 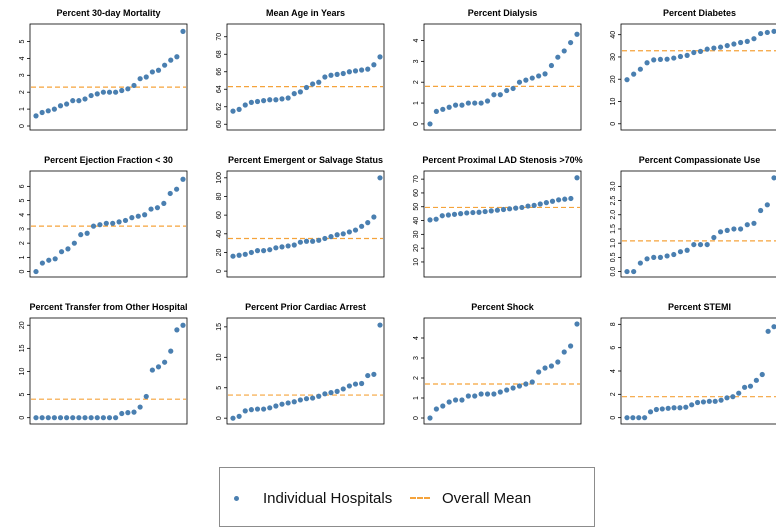 I want to click on y-tick-label: 5, so click(x=22, y=395).